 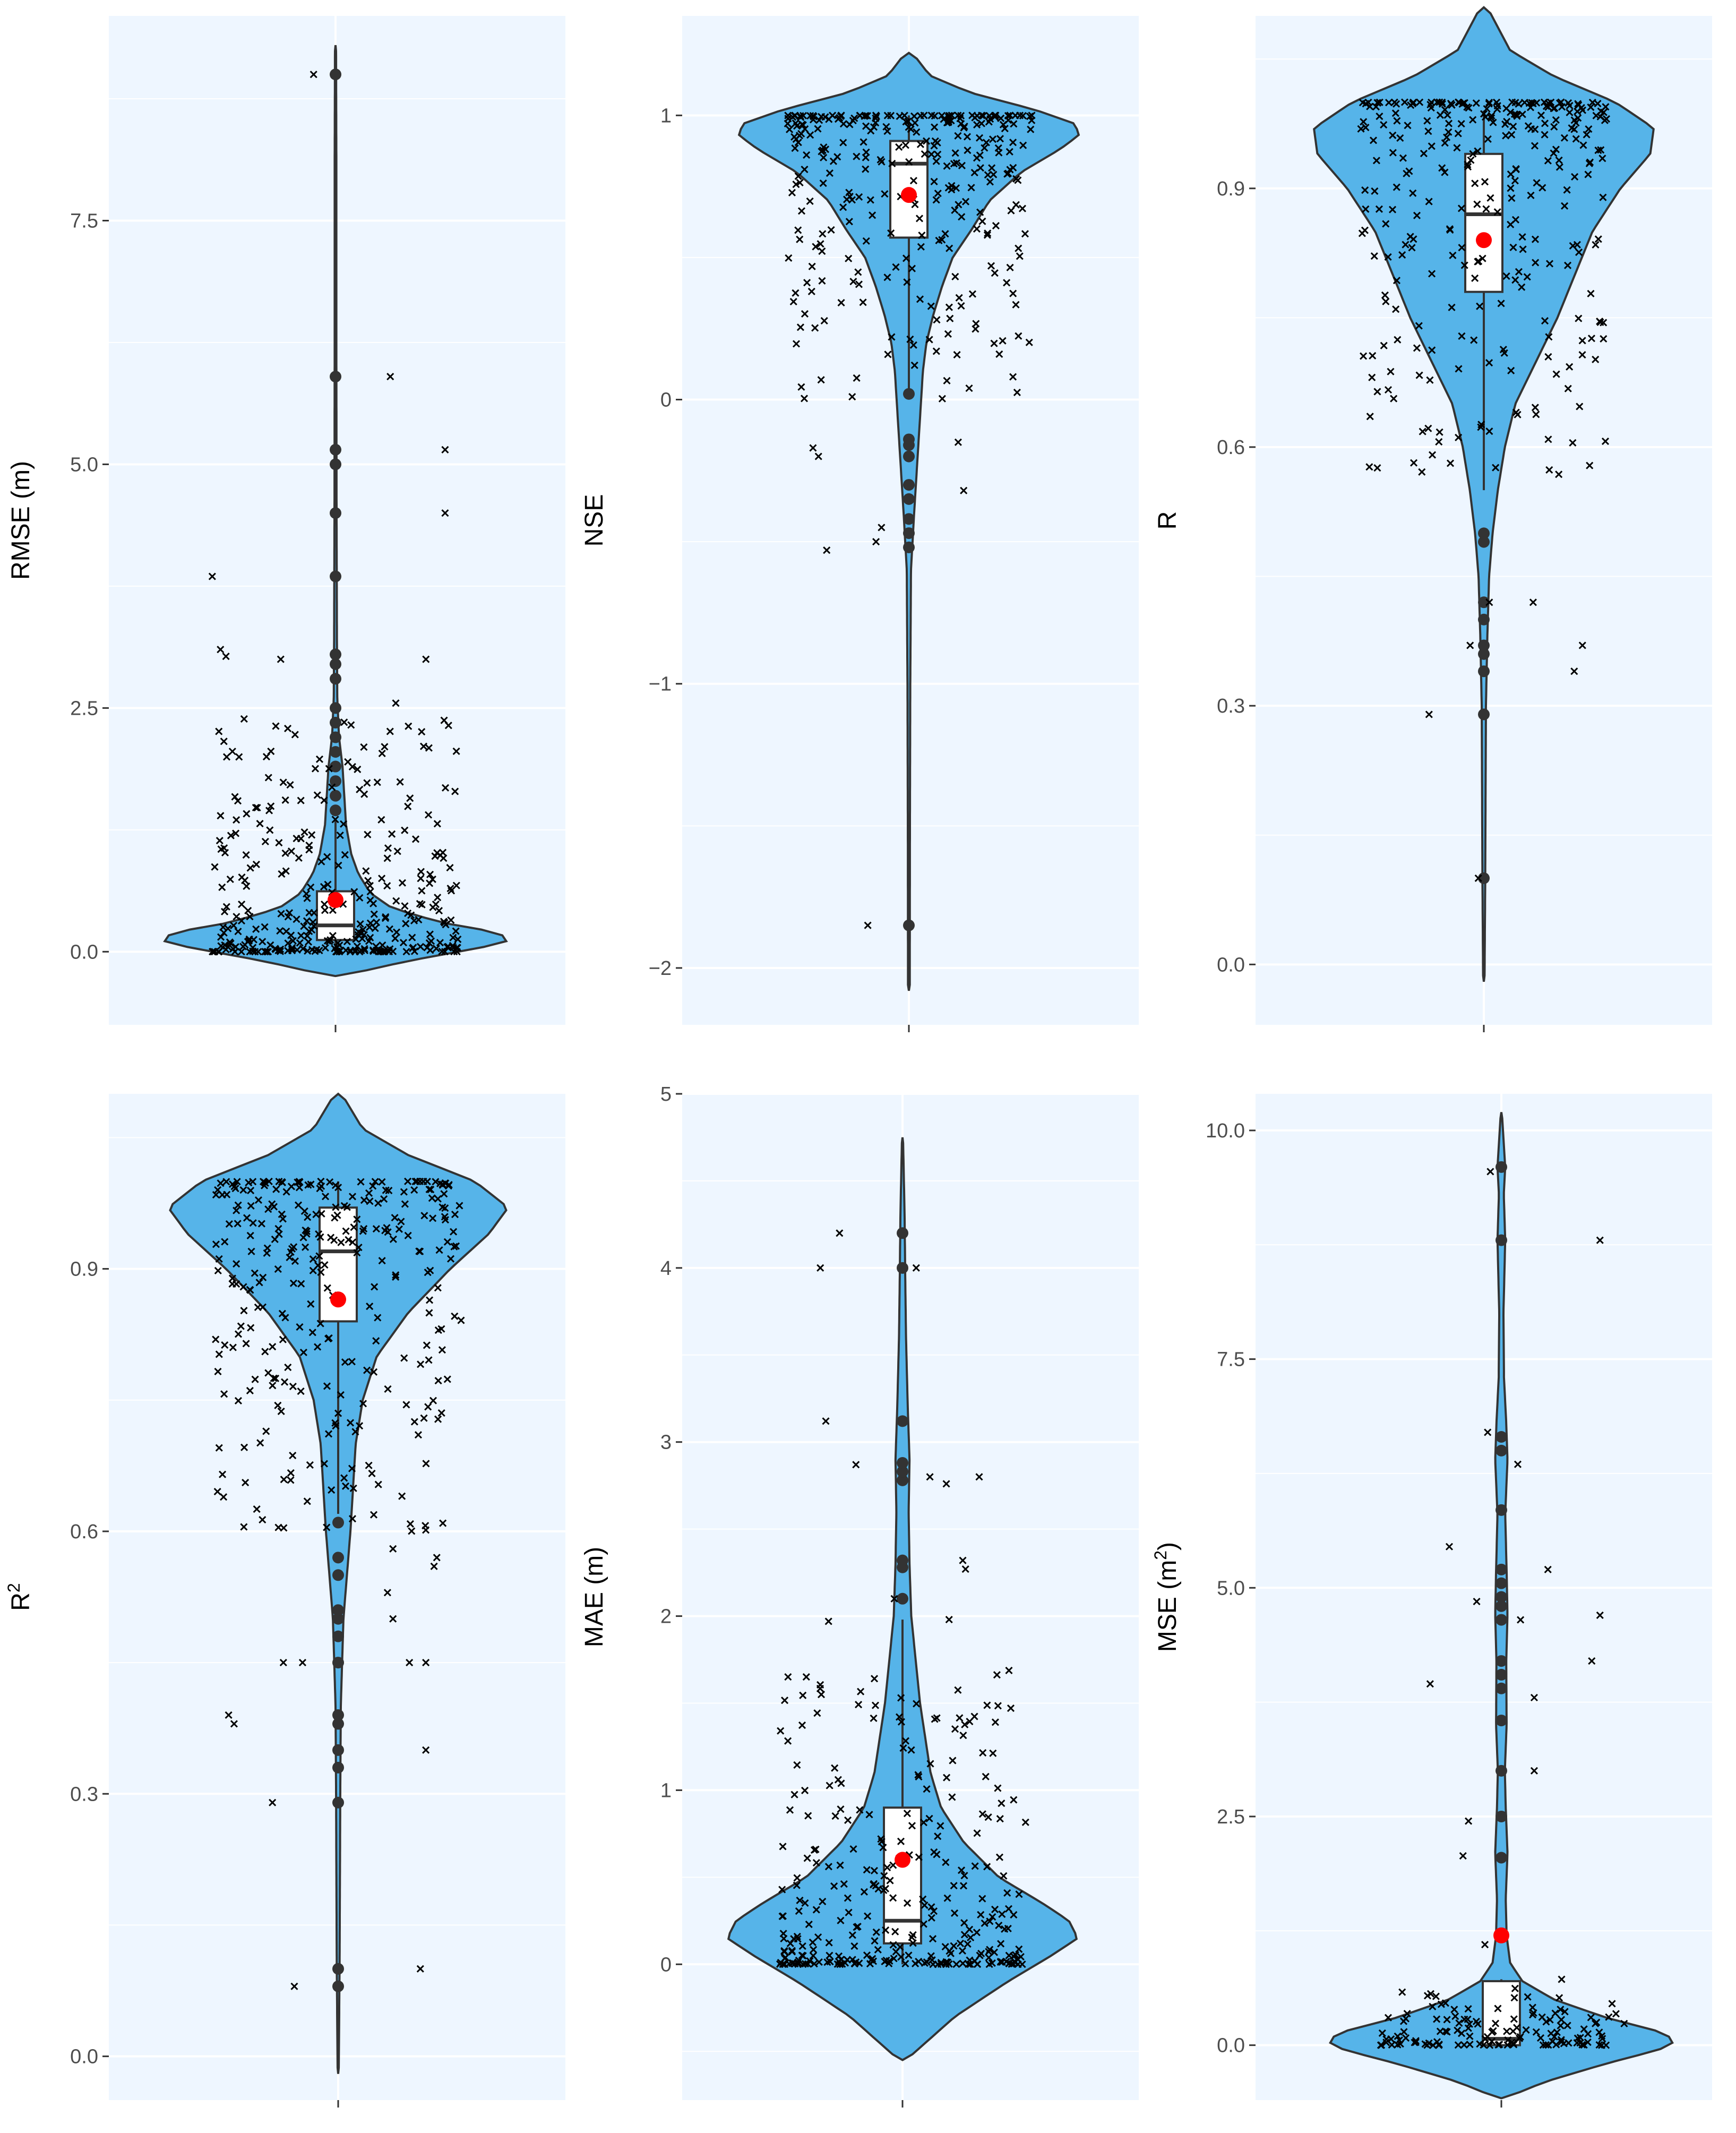 What do you see at coordinates (1231, 447) in the screenshot?
I see `y-tick-label: 0.6` at bounding box center [1231, 447].